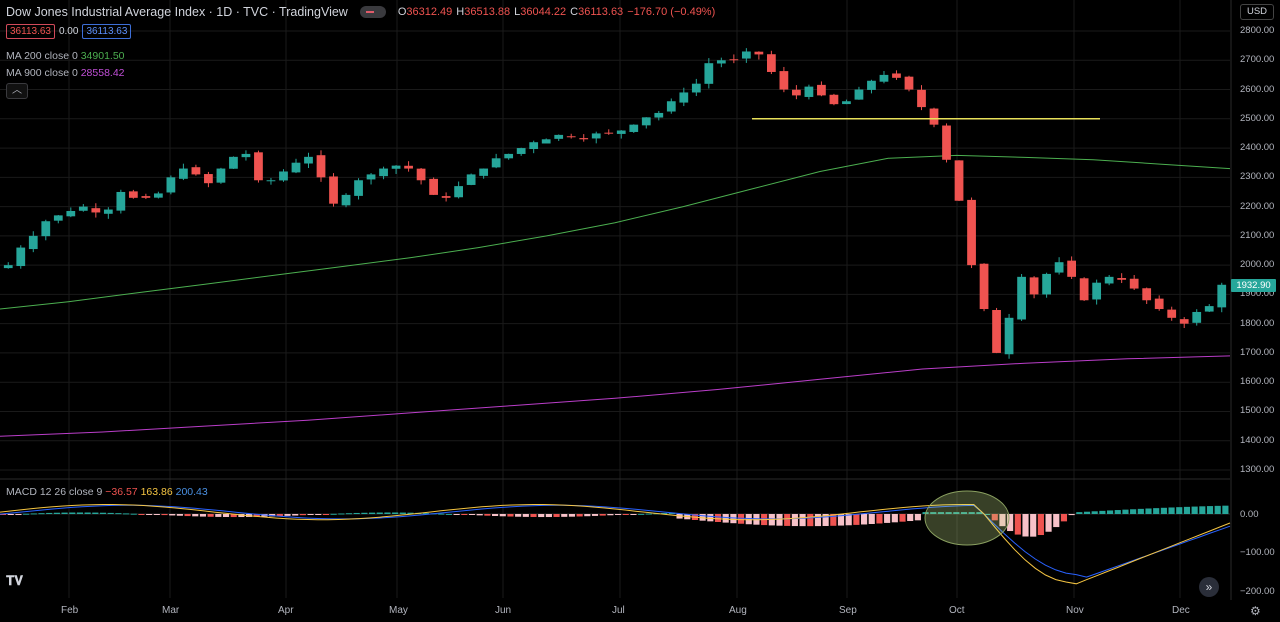  I want to click on price-tick-label: 2600.00, so click(1257, 89).